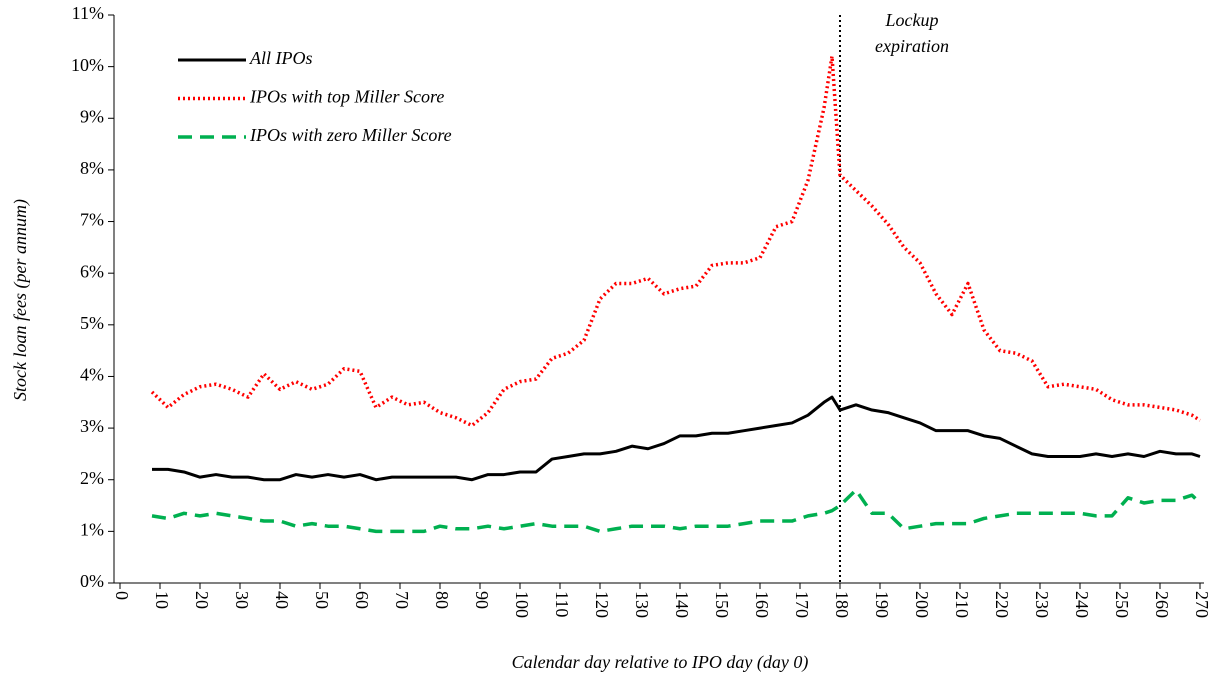 This screenshot has width=1214, height=690. What do you see at coordinates (282, 600) in the screenshot?
I see `x-tick-label: 40` at bounding box center [282, 600].